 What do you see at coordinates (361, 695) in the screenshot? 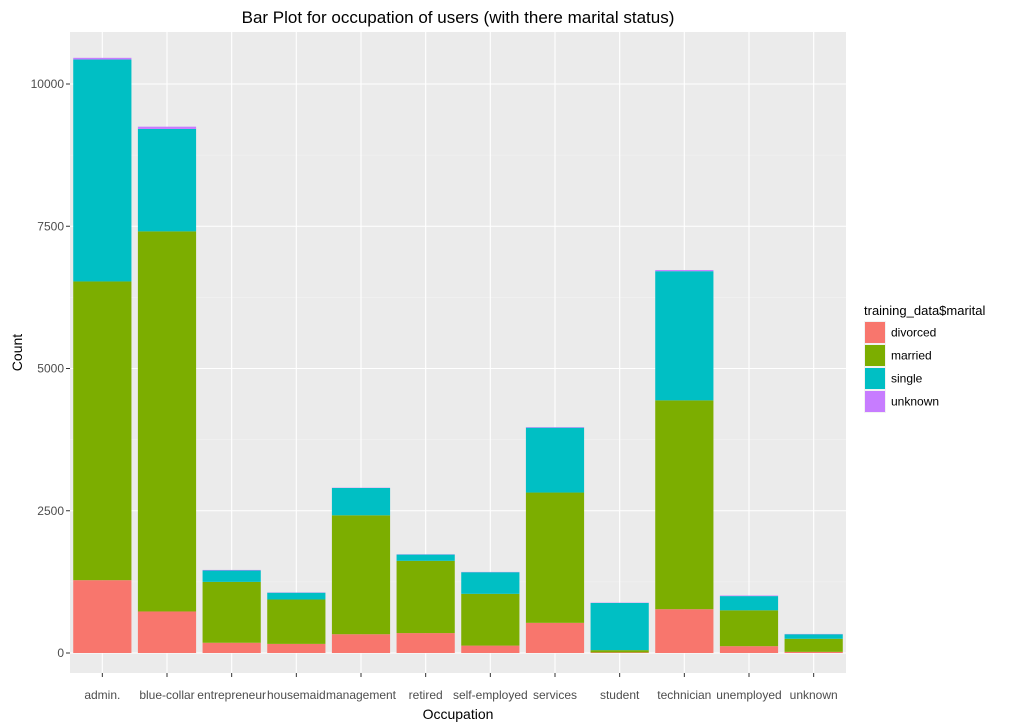
I see `x-tick-label: management` at bounding box center [361, 695].